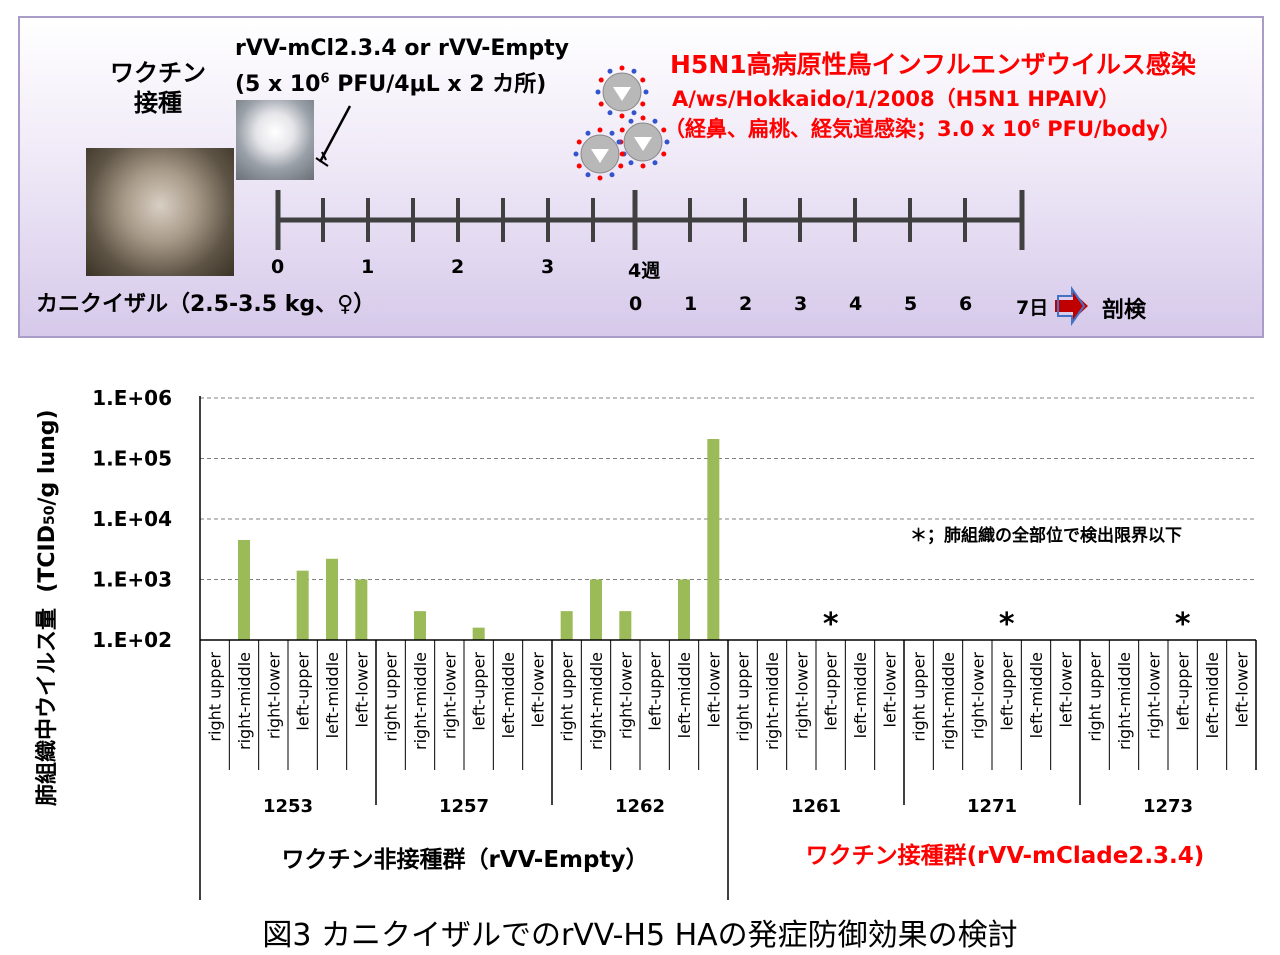 This screenshot has height=955, width=1280. Describe the element at coordinates (1124, 310) in the screenshot. I see `necropsy-label: 剖検` at that location.